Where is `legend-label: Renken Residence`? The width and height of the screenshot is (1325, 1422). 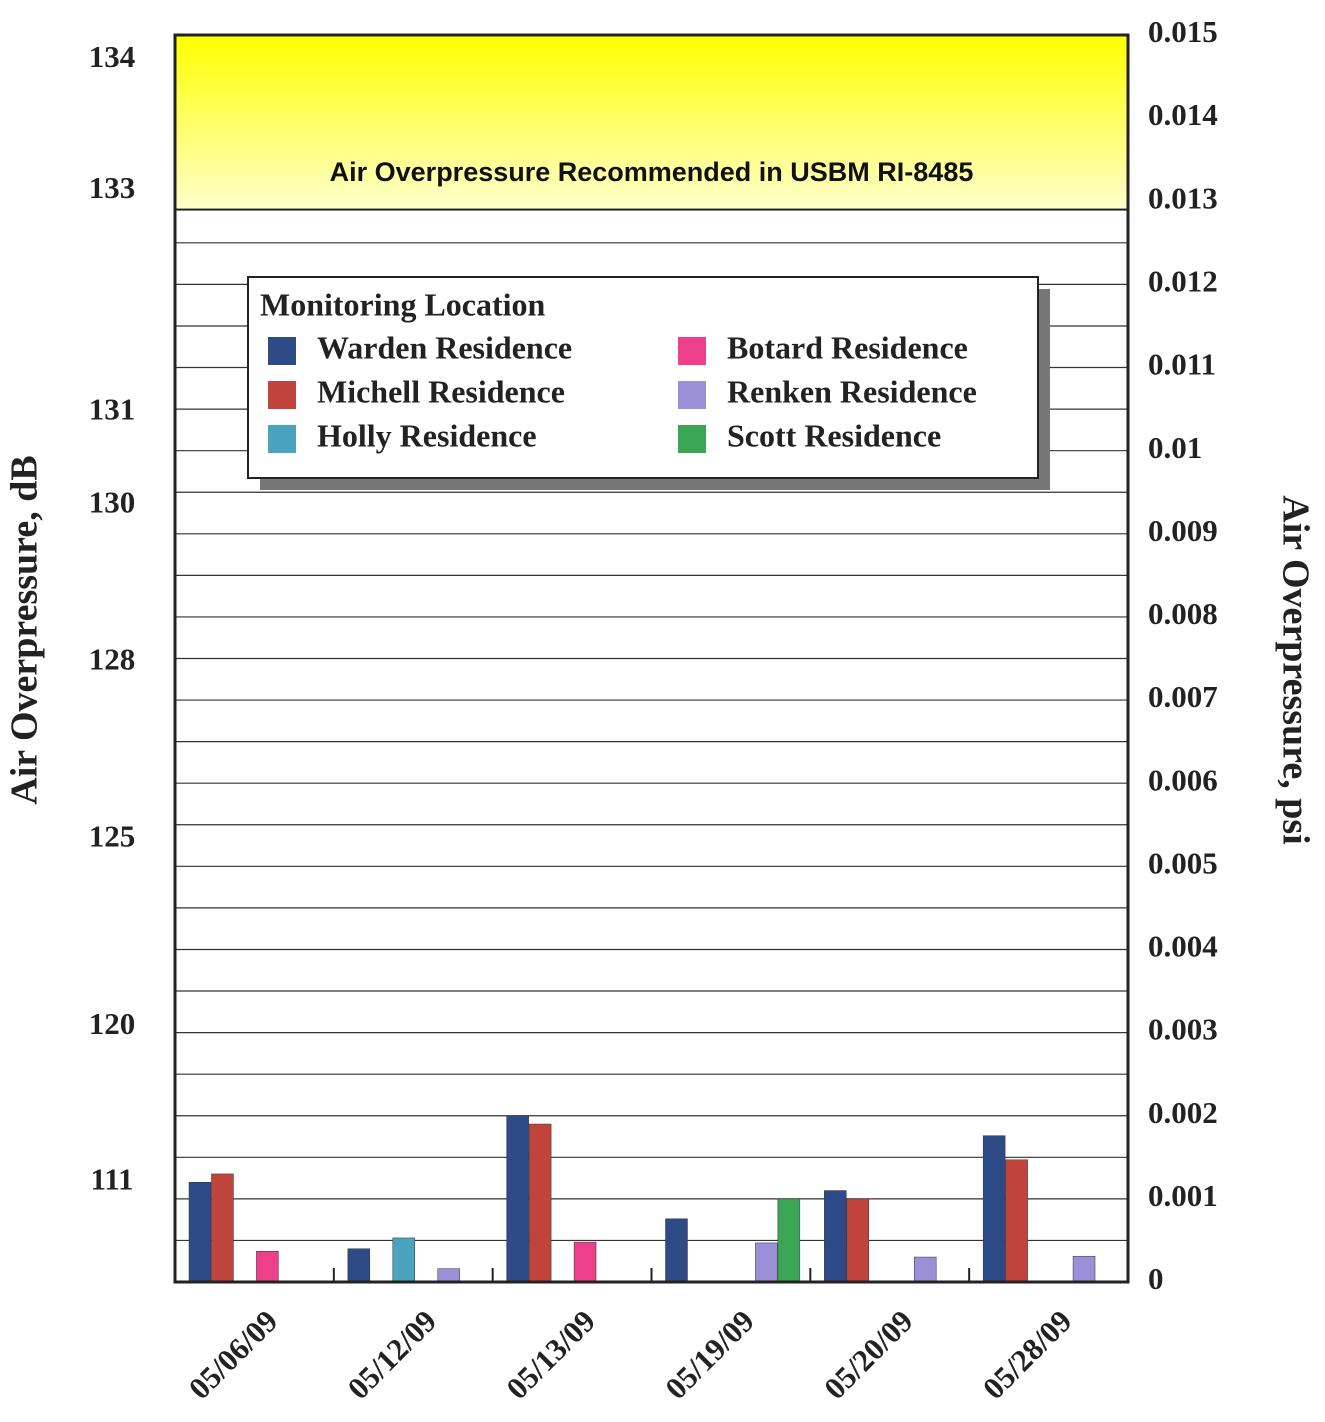
legend-label: Renken Residence is located at coordinates (852, 391).